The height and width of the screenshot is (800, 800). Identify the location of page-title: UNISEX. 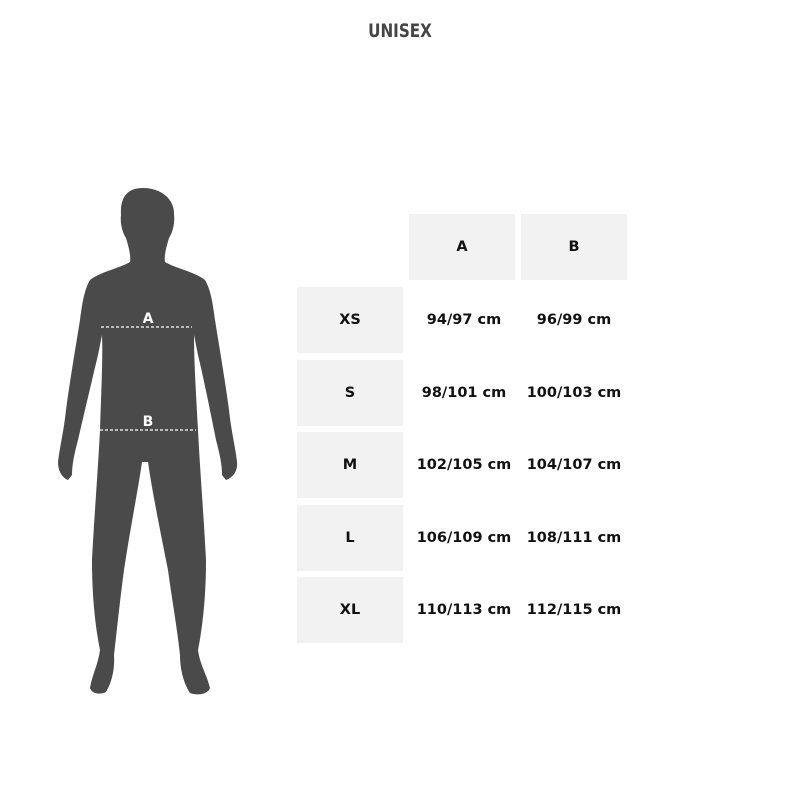
(400, 31).